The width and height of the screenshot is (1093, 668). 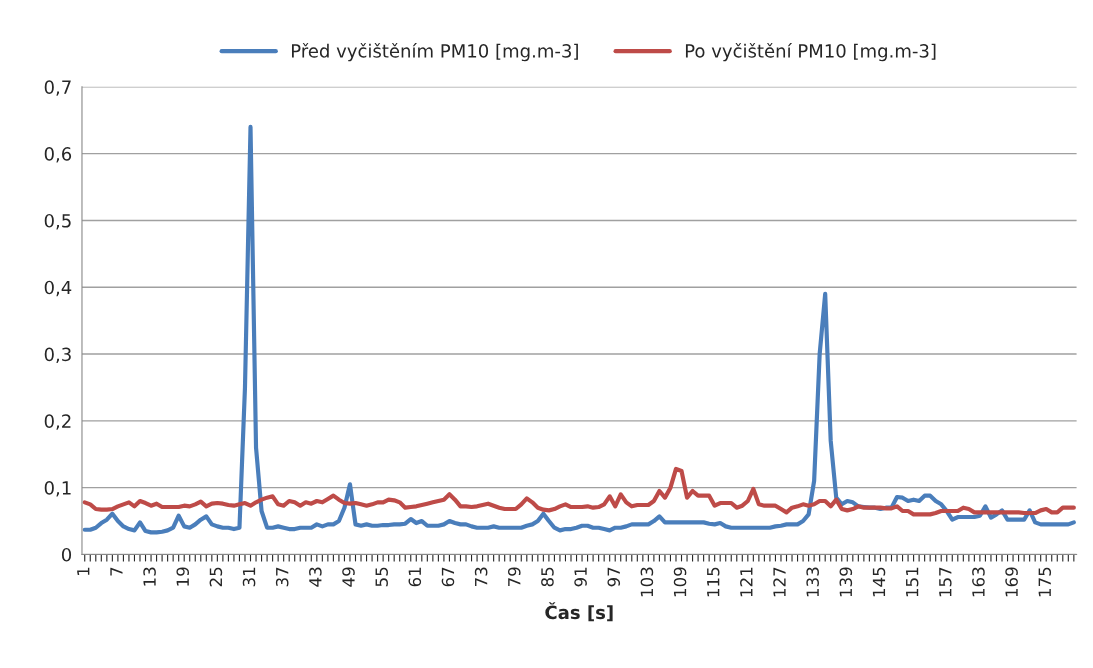 I want to click on legend-label: Po vyčištění PM10 [mg.m-3], so click(x=810, y=52).